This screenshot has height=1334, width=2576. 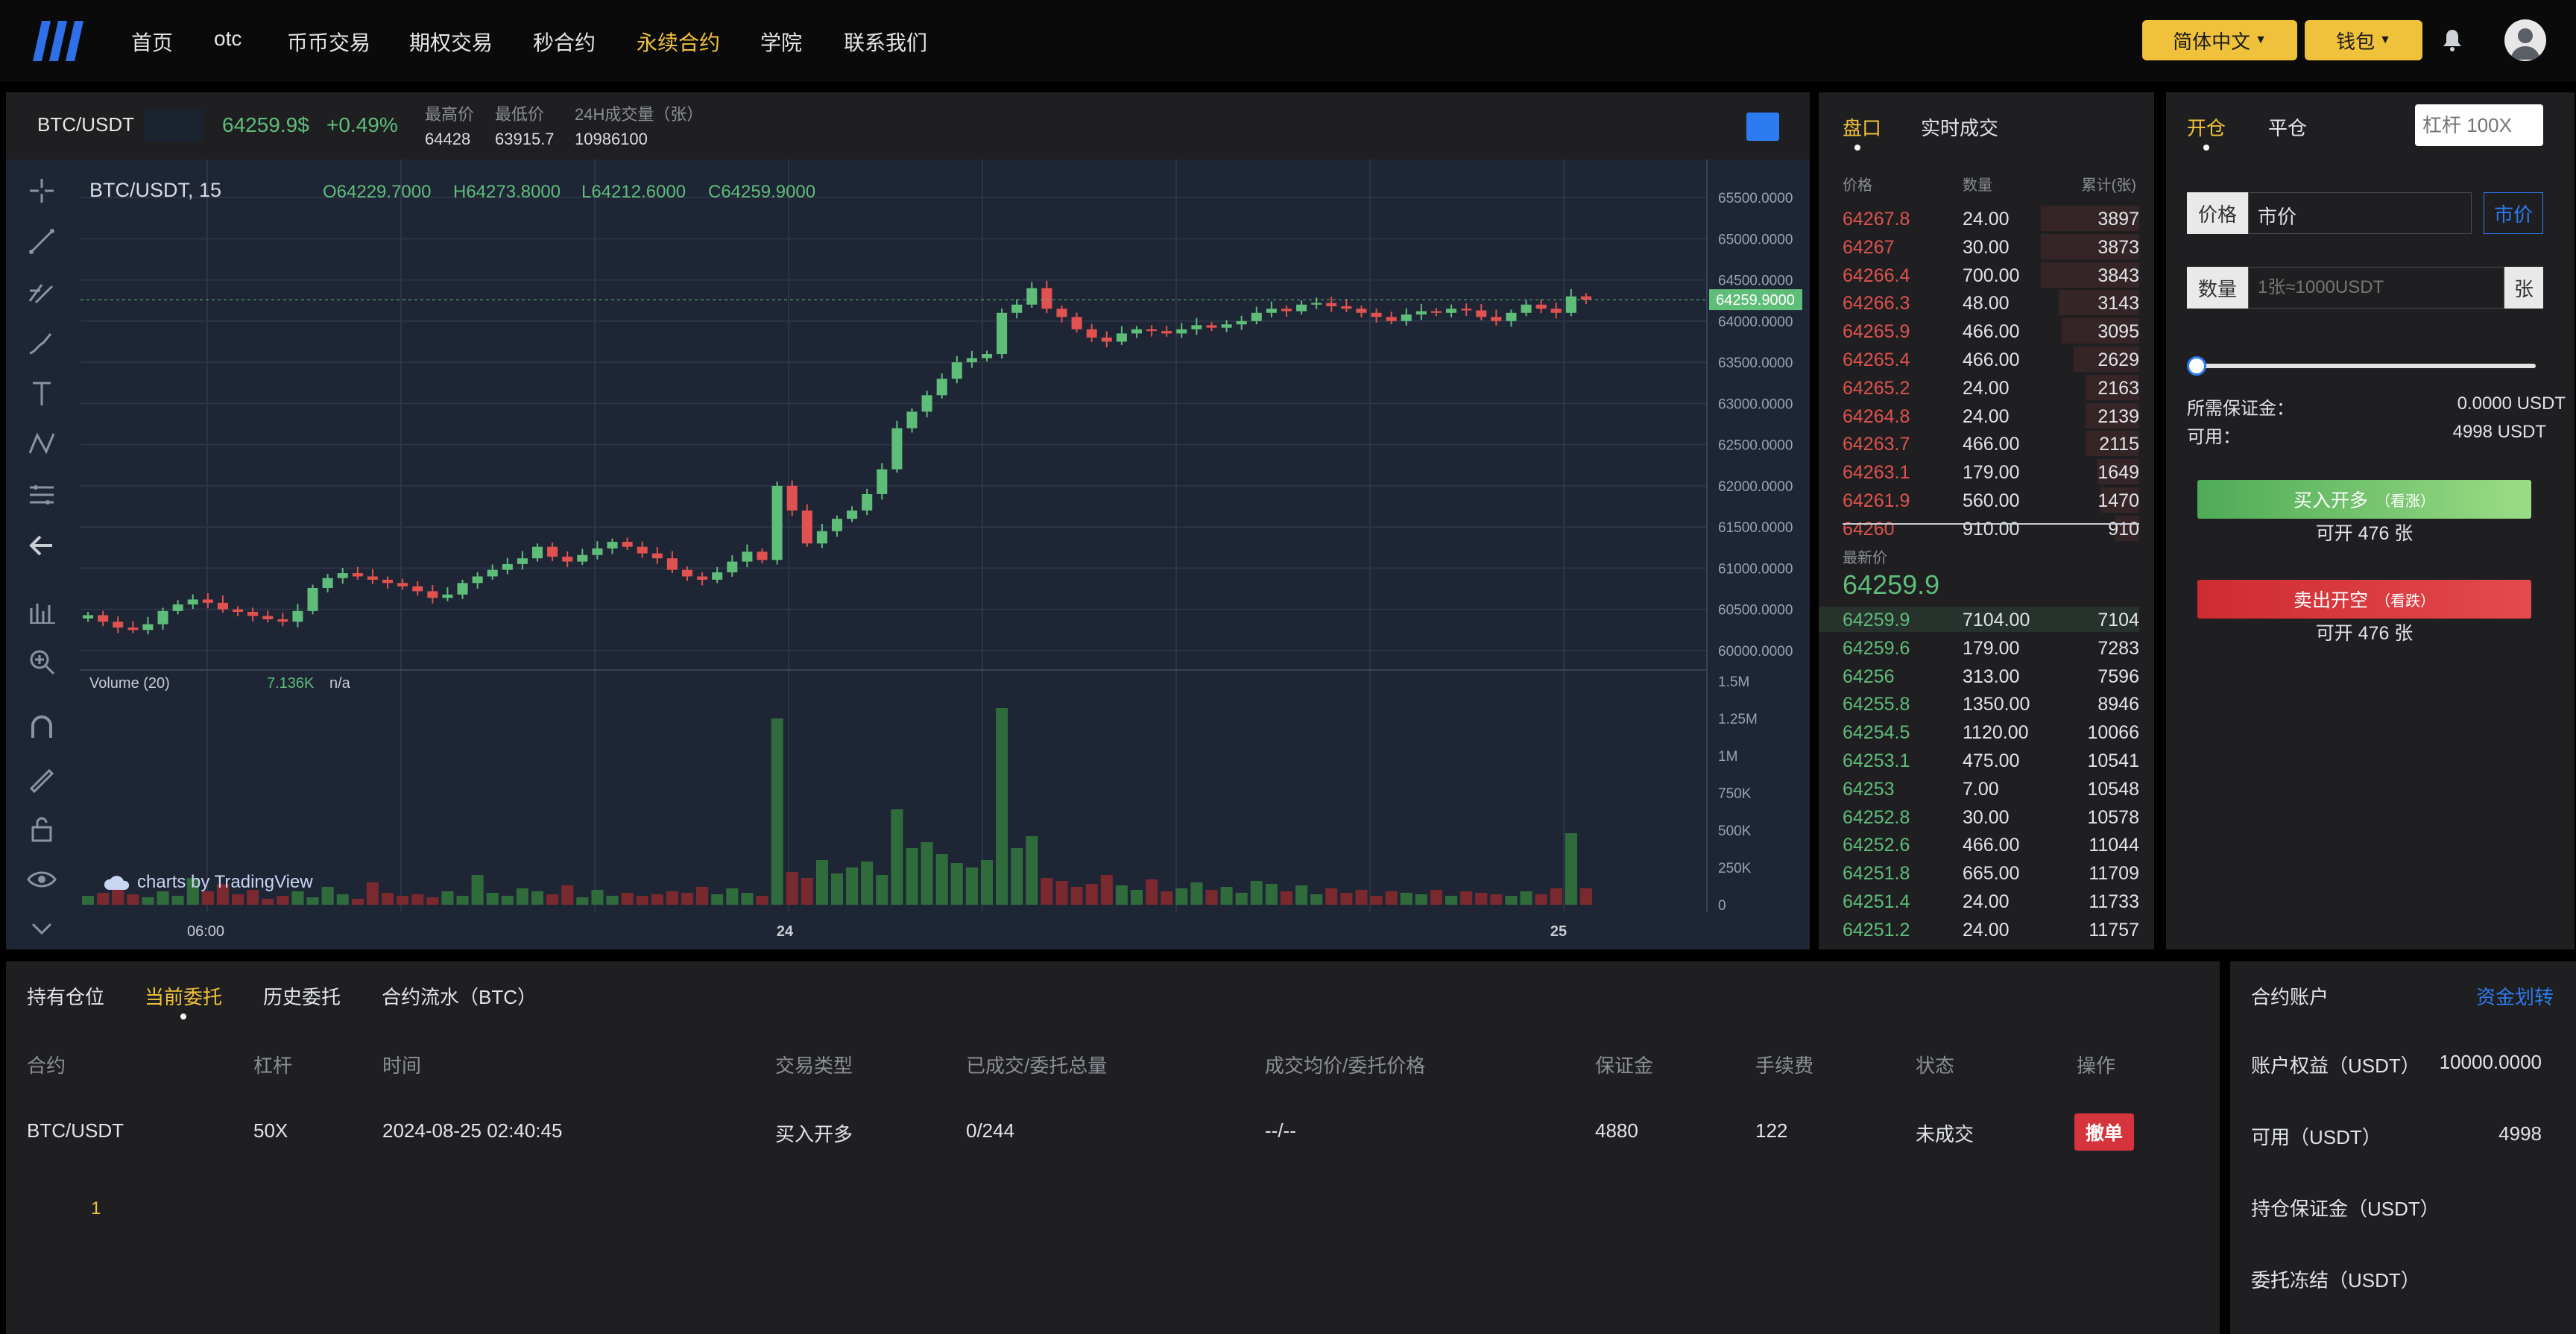 I want to click on fib-icon, so click(x=41, y=293).